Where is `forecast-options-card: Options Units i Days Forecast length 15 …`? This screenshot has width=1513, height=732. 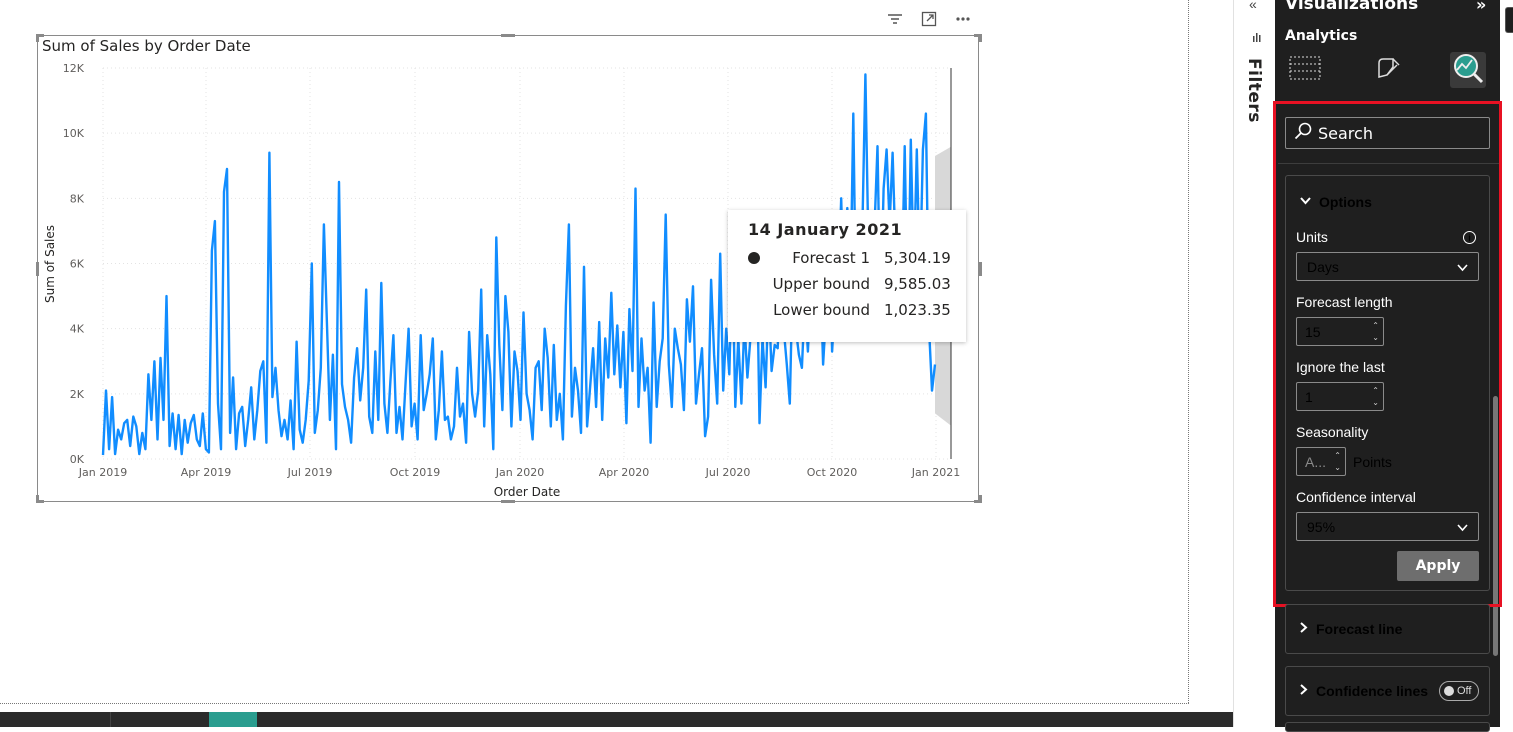
forecast-options-card: Options Units i Days Forecast length 15 … is located at coordinates (1387, 383).